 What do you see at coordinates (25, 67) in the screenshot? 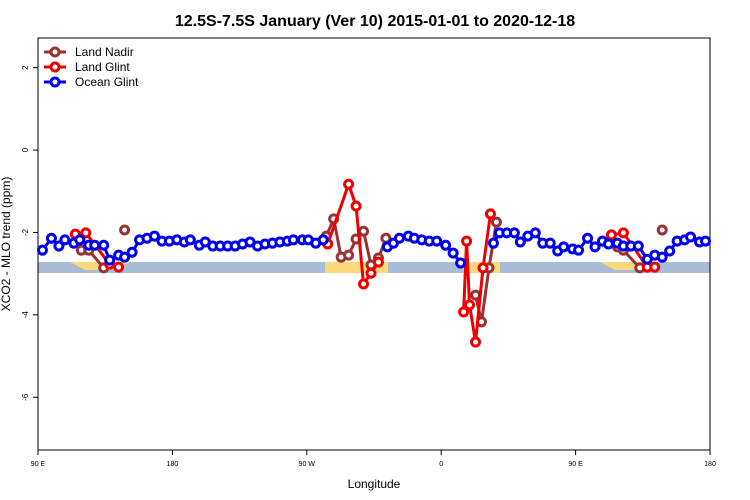
I see `y-tick-label: 2` at bounding box center [25, 67].